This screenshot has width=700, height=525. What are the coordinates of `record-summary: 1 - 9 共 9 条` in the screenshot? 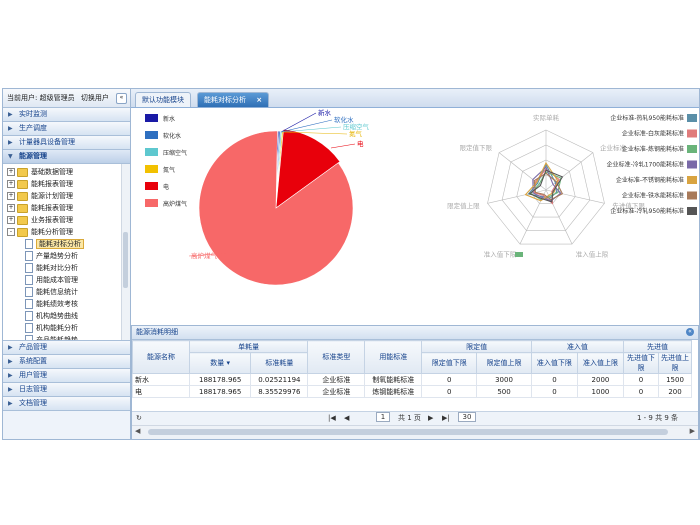 It's located at (658, 418).